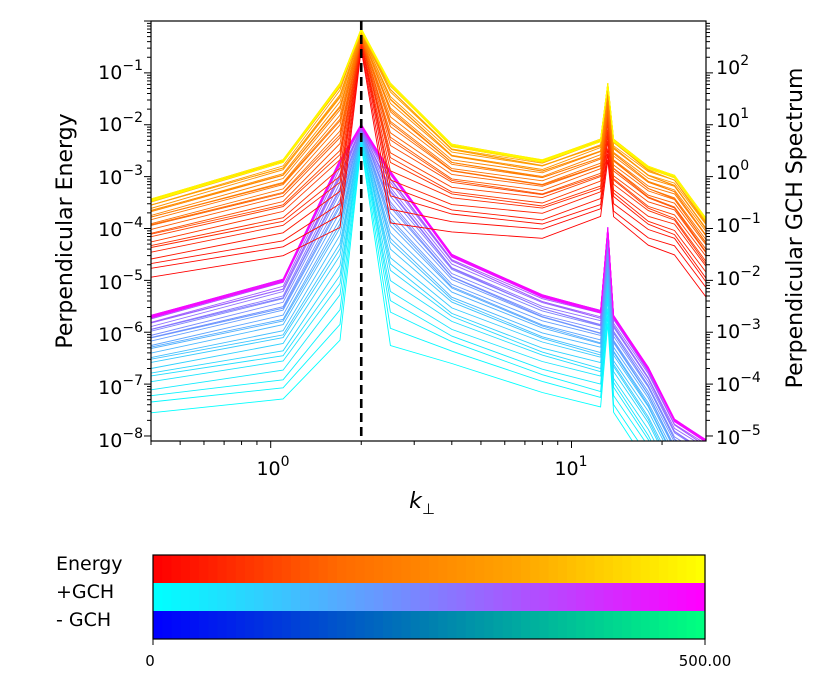  I want to click on y-tick-labels-left: 10⁻¹ 10⁻² 10⁻³ 10⁻⁴ 10⁻⁵ 10⁻⁶ 10⁻⁷ 10⁻⁸, so click(120, 255).